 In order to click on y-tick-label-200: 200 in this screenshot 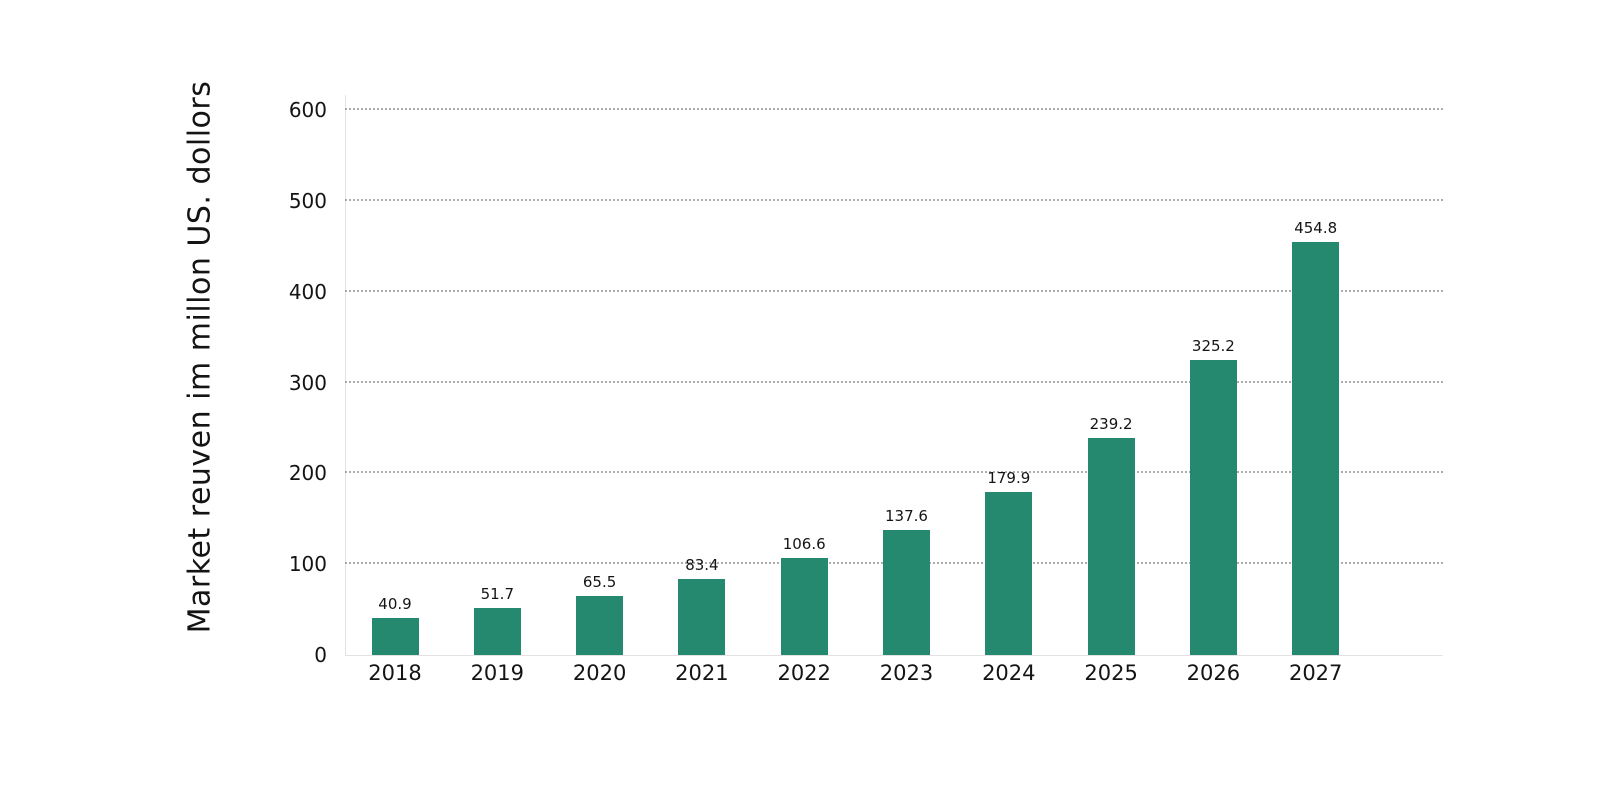, I will do `click(307, 473)`.